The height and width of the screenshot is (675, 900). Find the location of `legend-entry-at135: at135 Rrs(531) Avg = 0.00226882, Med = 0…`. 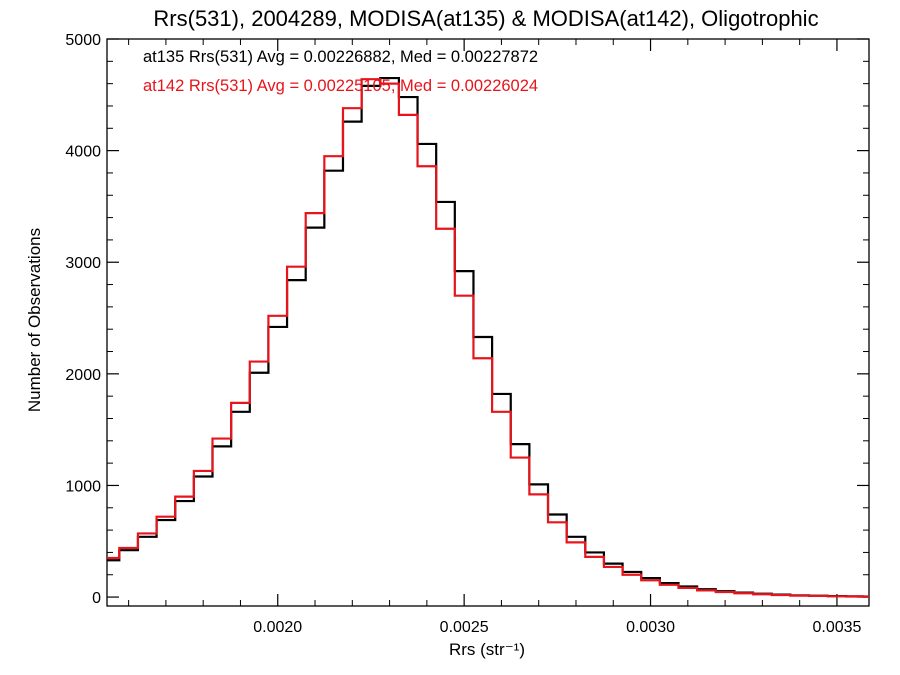

legend-entry-at135: at135 Rrs(531) Avg = 0.00226882, Med = 0… is located at coordinates (340, 57).